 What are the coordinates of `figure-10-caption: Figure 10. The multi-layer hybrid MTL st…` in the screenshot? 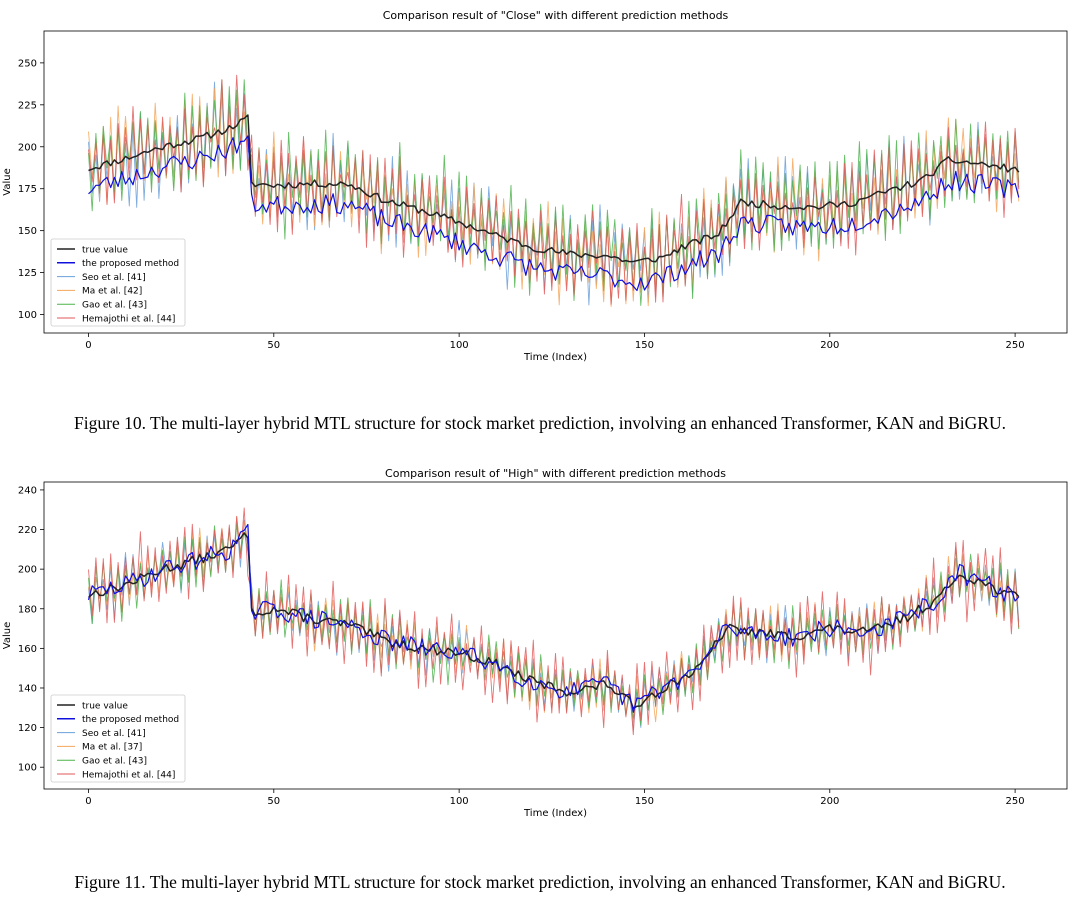 It's located at (540, 423).